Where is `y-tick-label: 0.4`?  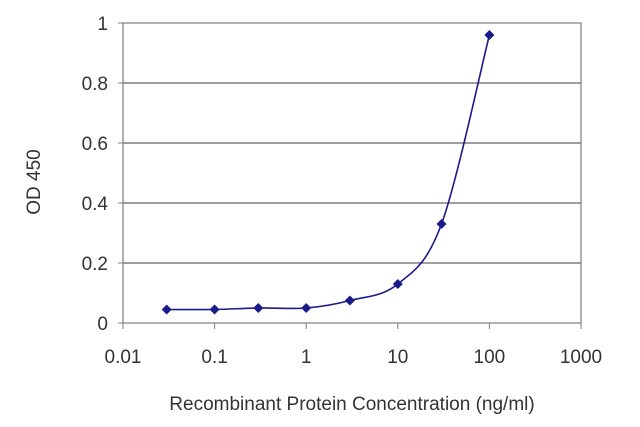 y-tick-label: 0.4 is located at coordinates (95, 204).